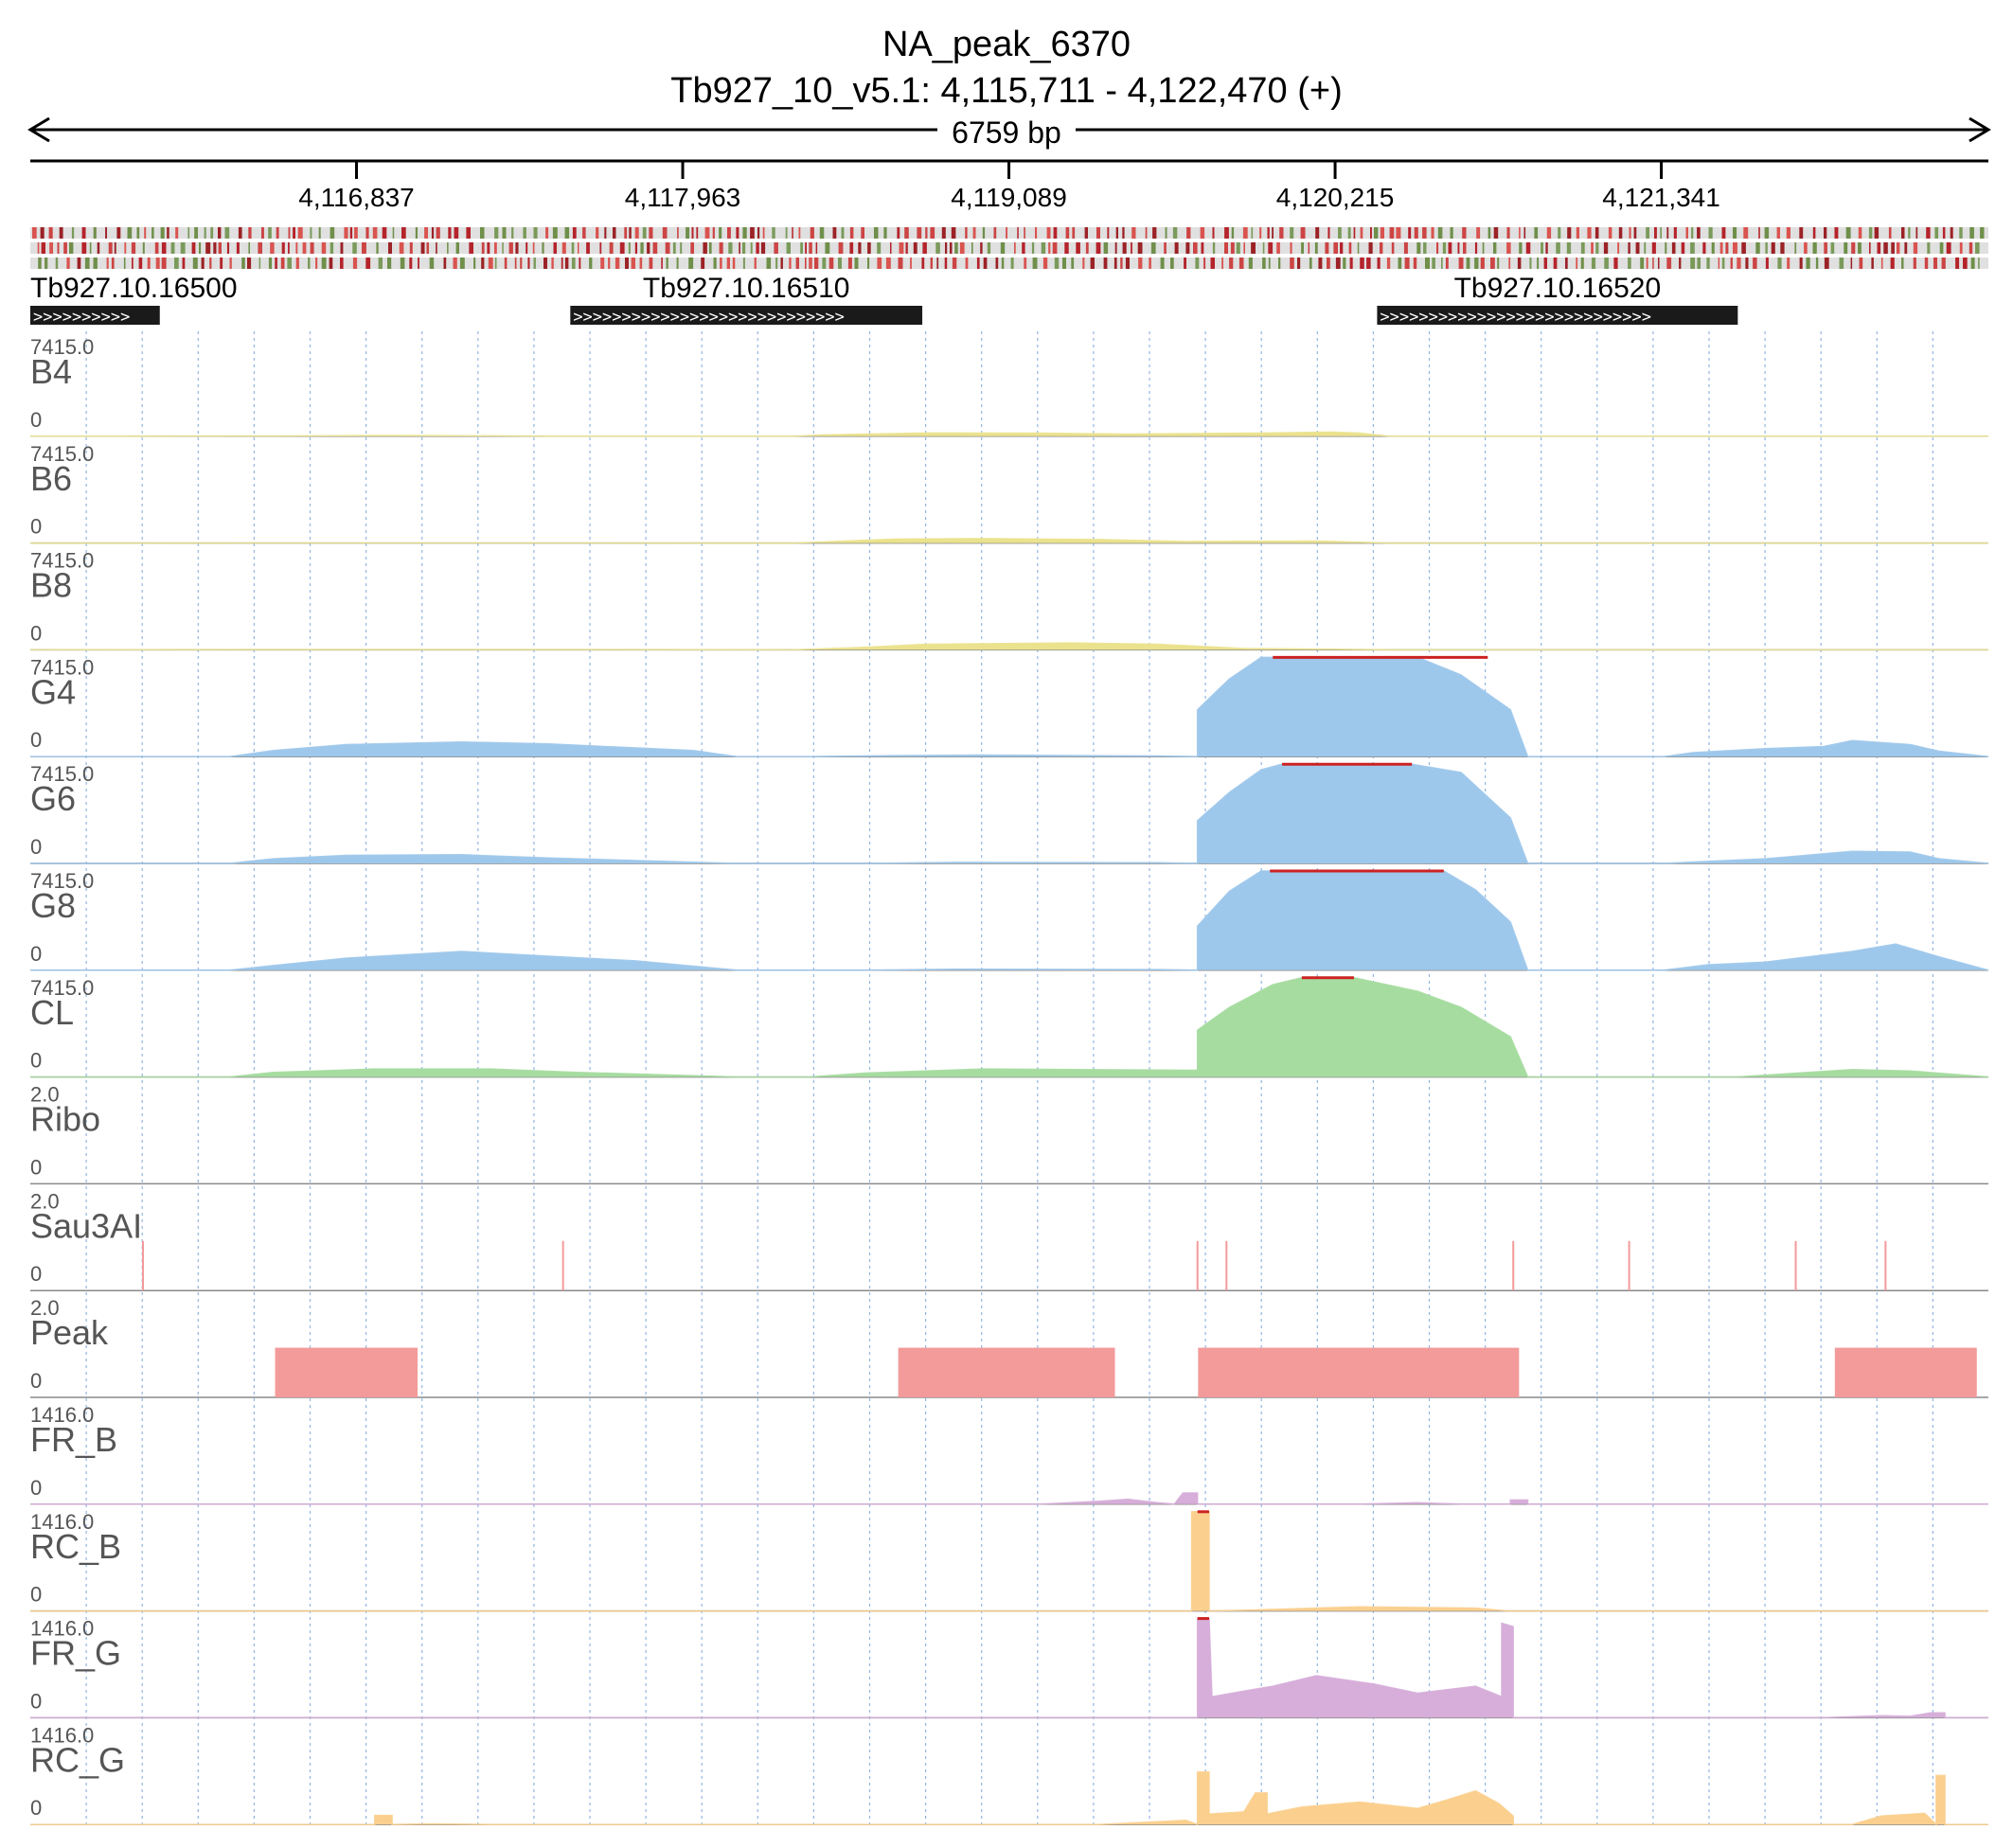 Image resolution: width=2013 pixels, height=1848 pixels. What do you see at coordinates (51, 371) in the screenshot?
I see `track-name: B4` at bounding box center [51, 371].